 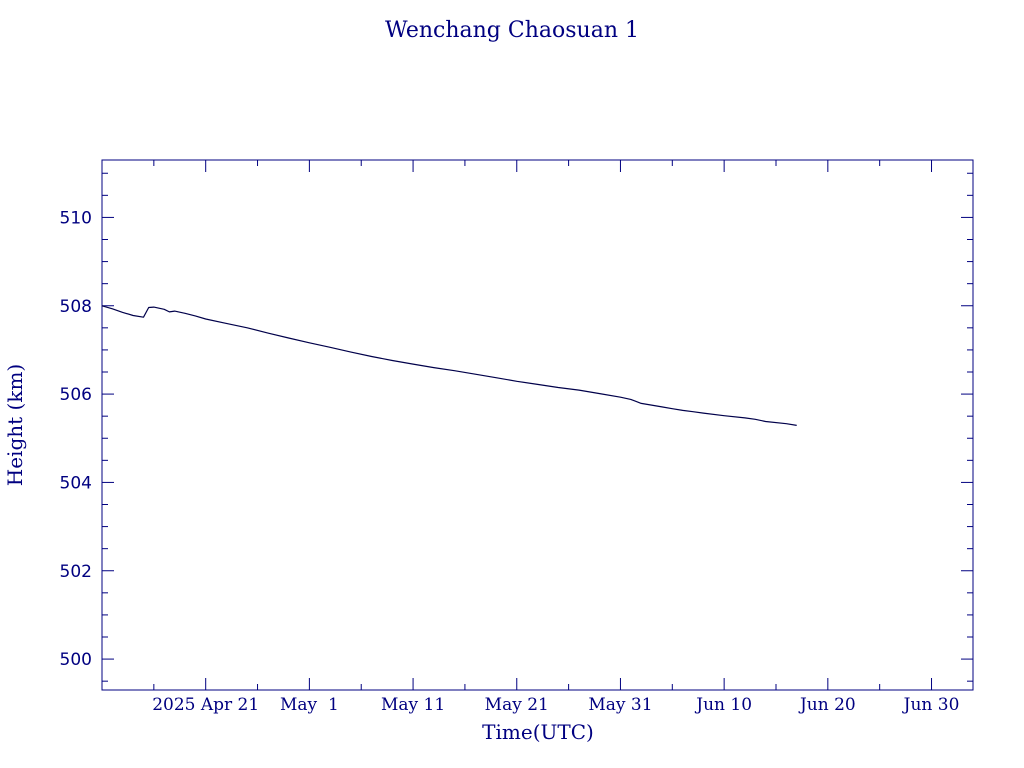 I want to click on x-tick-label: May 31, so click(x=620, y=705).